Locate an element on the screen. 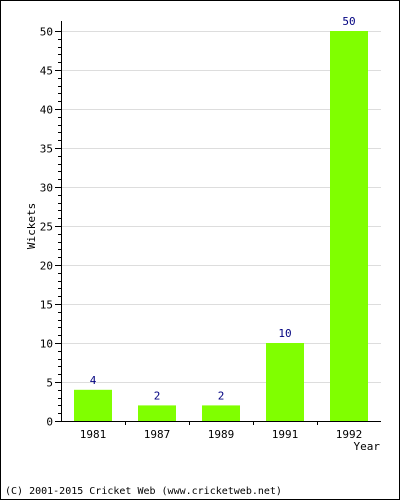  x-tick-label: 1987 is located at coordinates (157, 434).